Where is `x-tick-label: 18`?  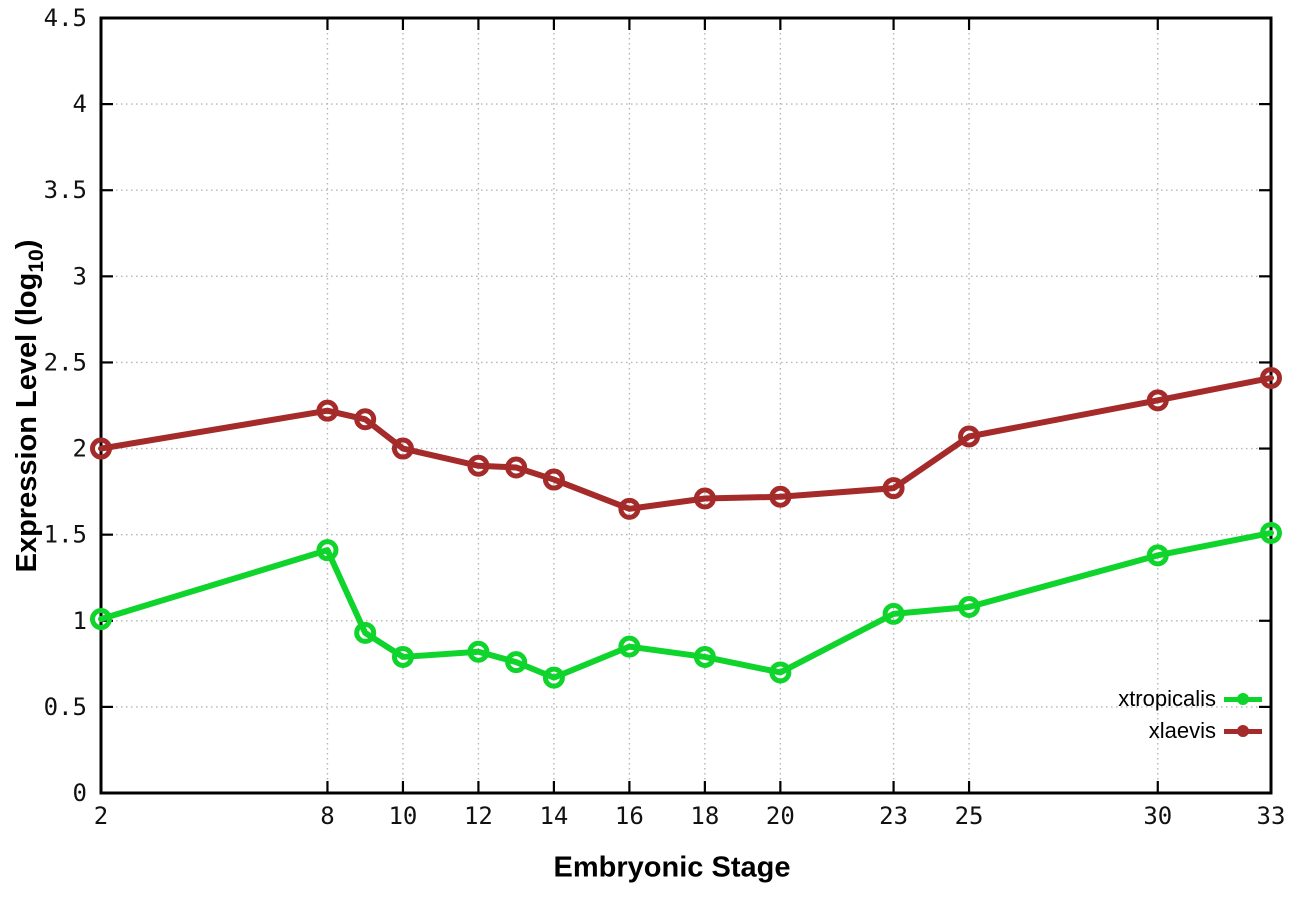
x-tick-label: 18 is located at coordinates (704, 816).